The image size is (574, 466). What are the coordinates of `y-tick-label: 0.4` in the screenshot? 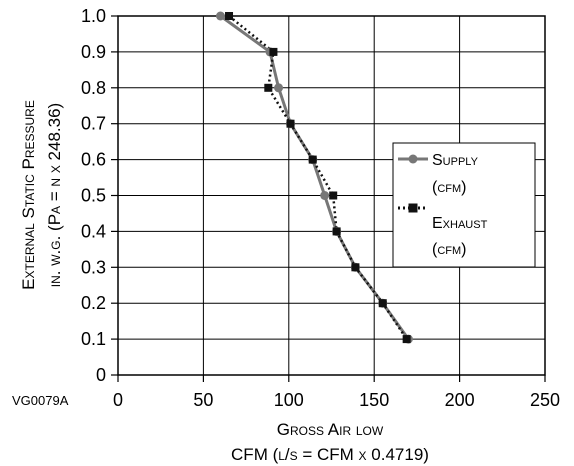 It's located at (93, 231).